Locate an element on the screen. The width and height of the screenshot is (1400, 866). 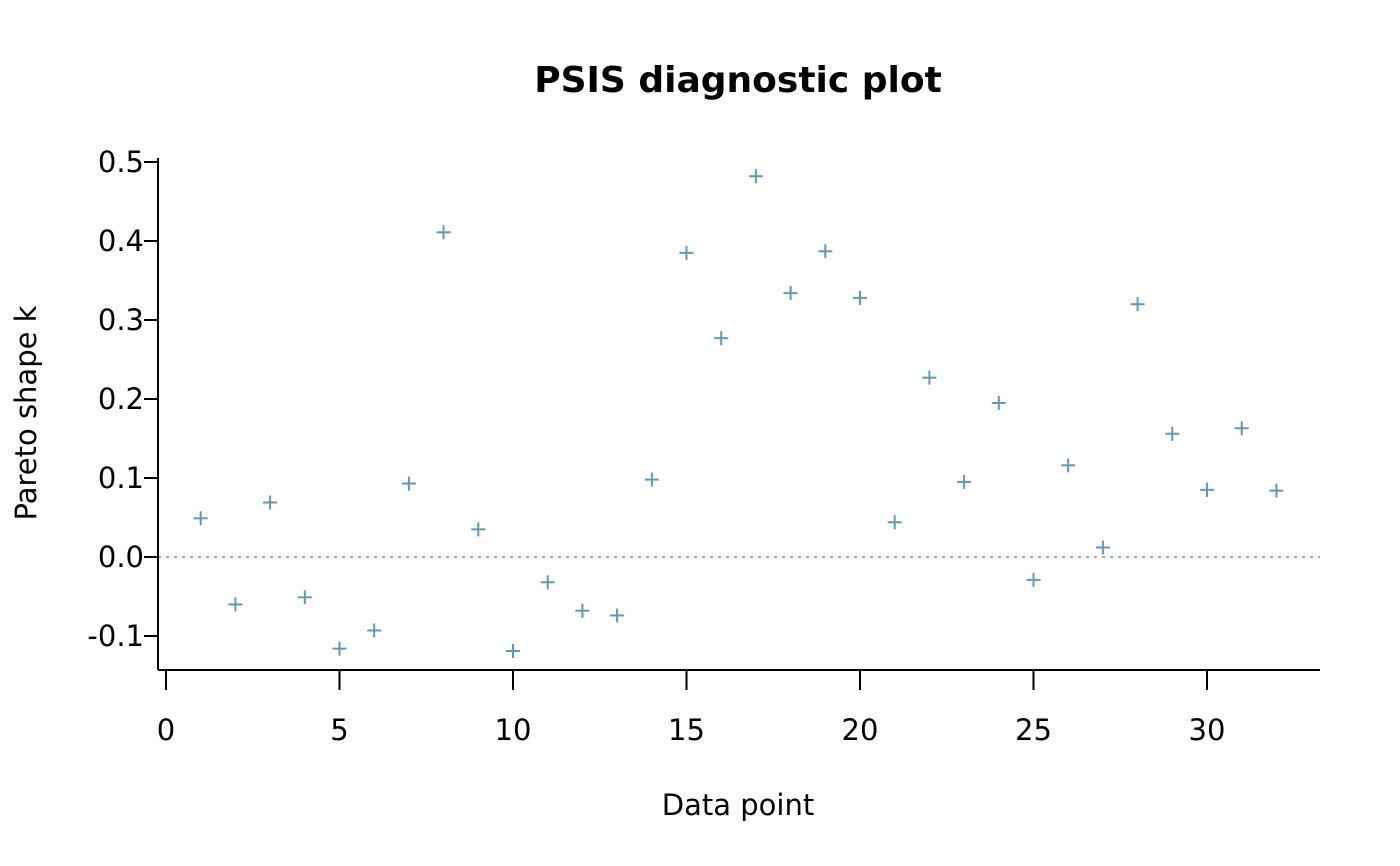
y-tick-label: 0.1 is located at coordinates (121, 478).